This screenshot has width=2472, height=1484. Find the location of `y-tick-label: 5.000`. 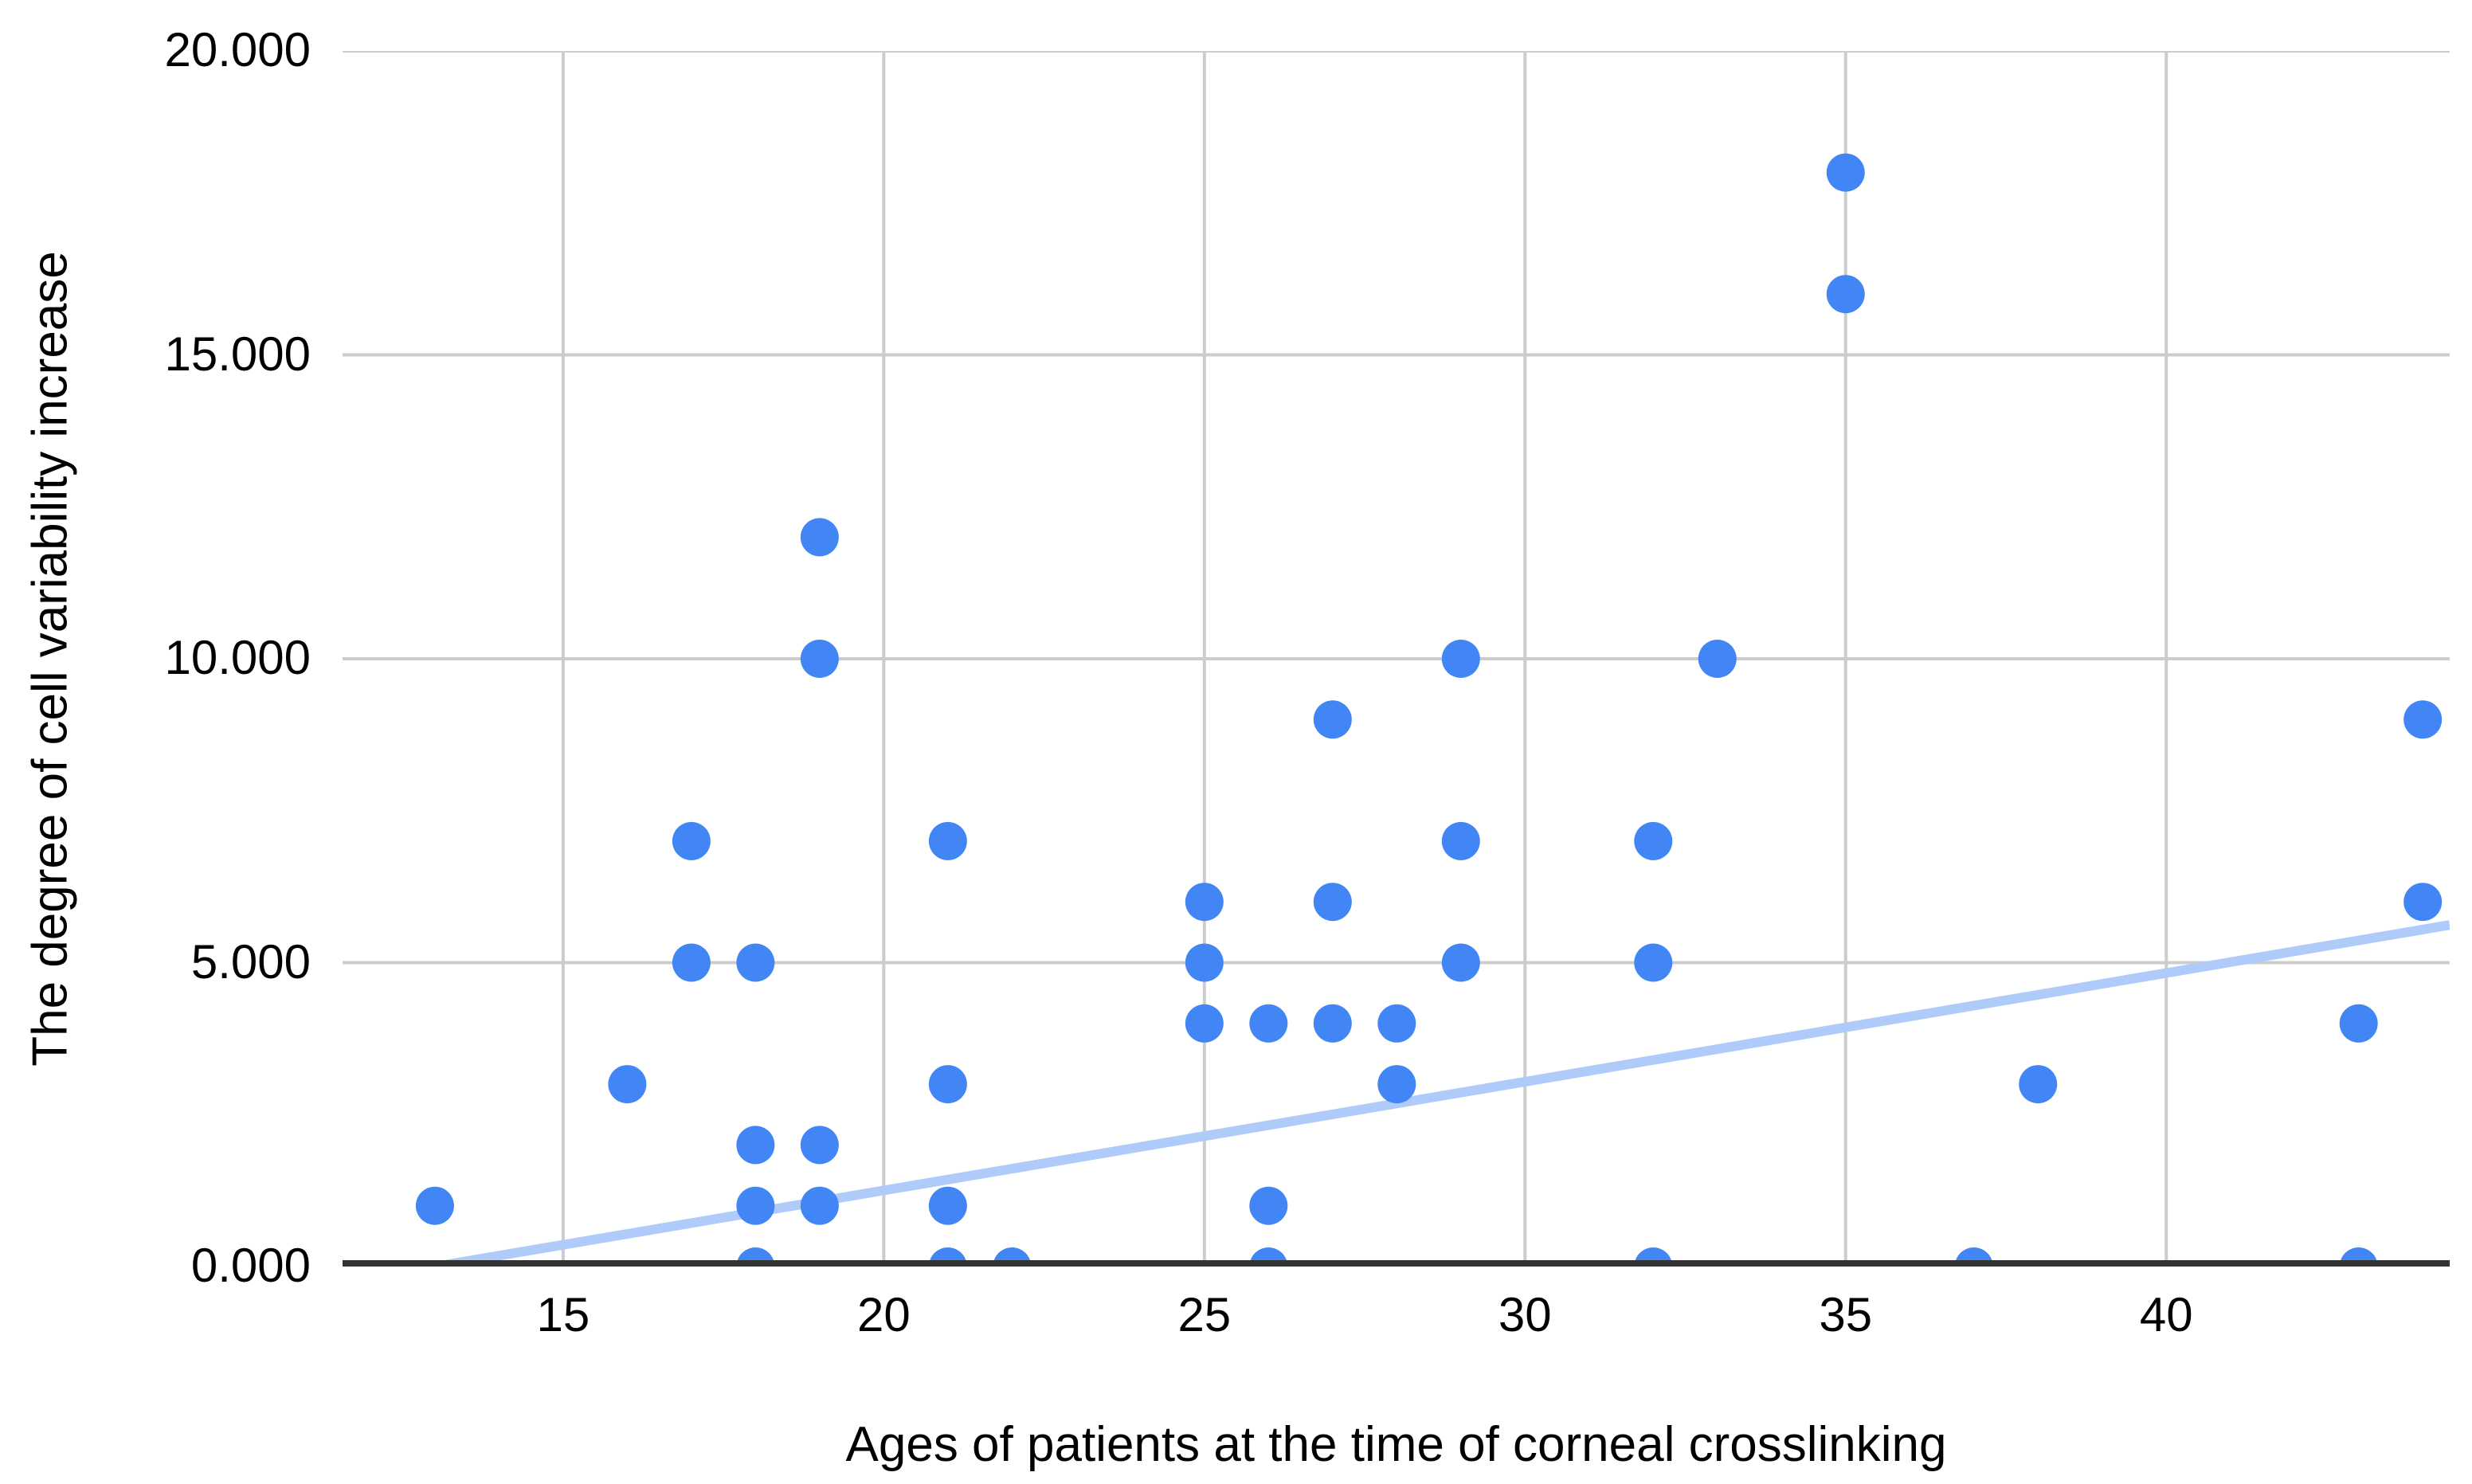

y-tick-label: 5.000 is located at coordinates (251, 962).